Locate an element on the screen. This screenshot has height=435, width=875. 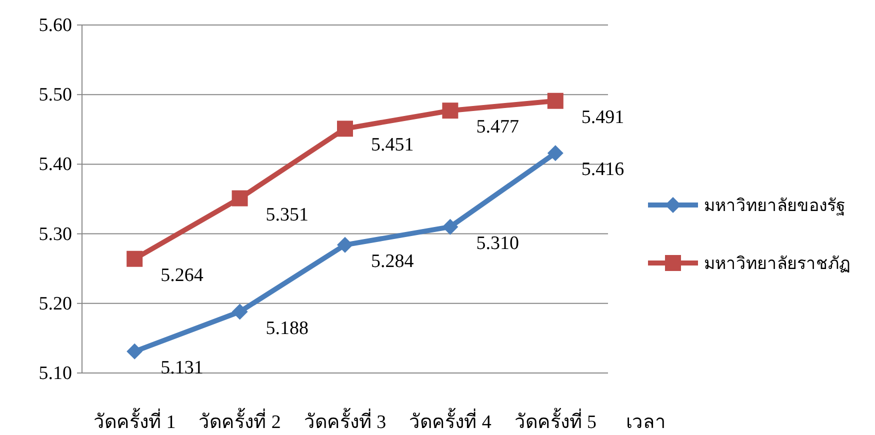
data-label: 5.264 is located at coordinates (182, 275).